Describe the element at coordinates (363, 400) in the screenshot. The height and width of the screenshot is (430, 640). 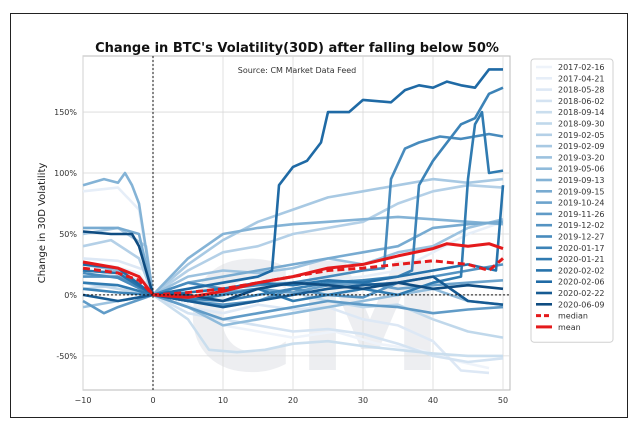
I see `x-tick-label: 30` at that location.